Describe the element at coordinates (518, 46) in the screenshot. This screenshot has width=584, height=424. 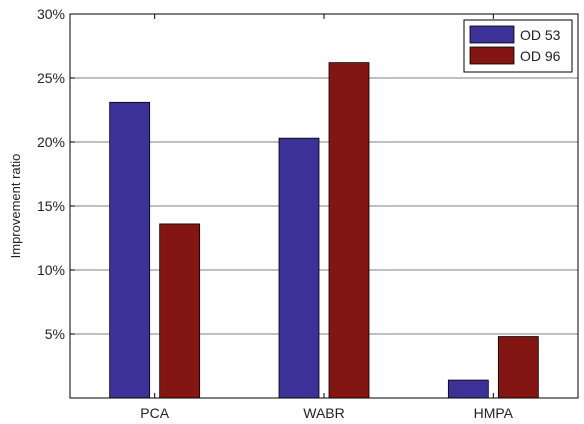
I see `legend: OD 53 OD 96` at that location.